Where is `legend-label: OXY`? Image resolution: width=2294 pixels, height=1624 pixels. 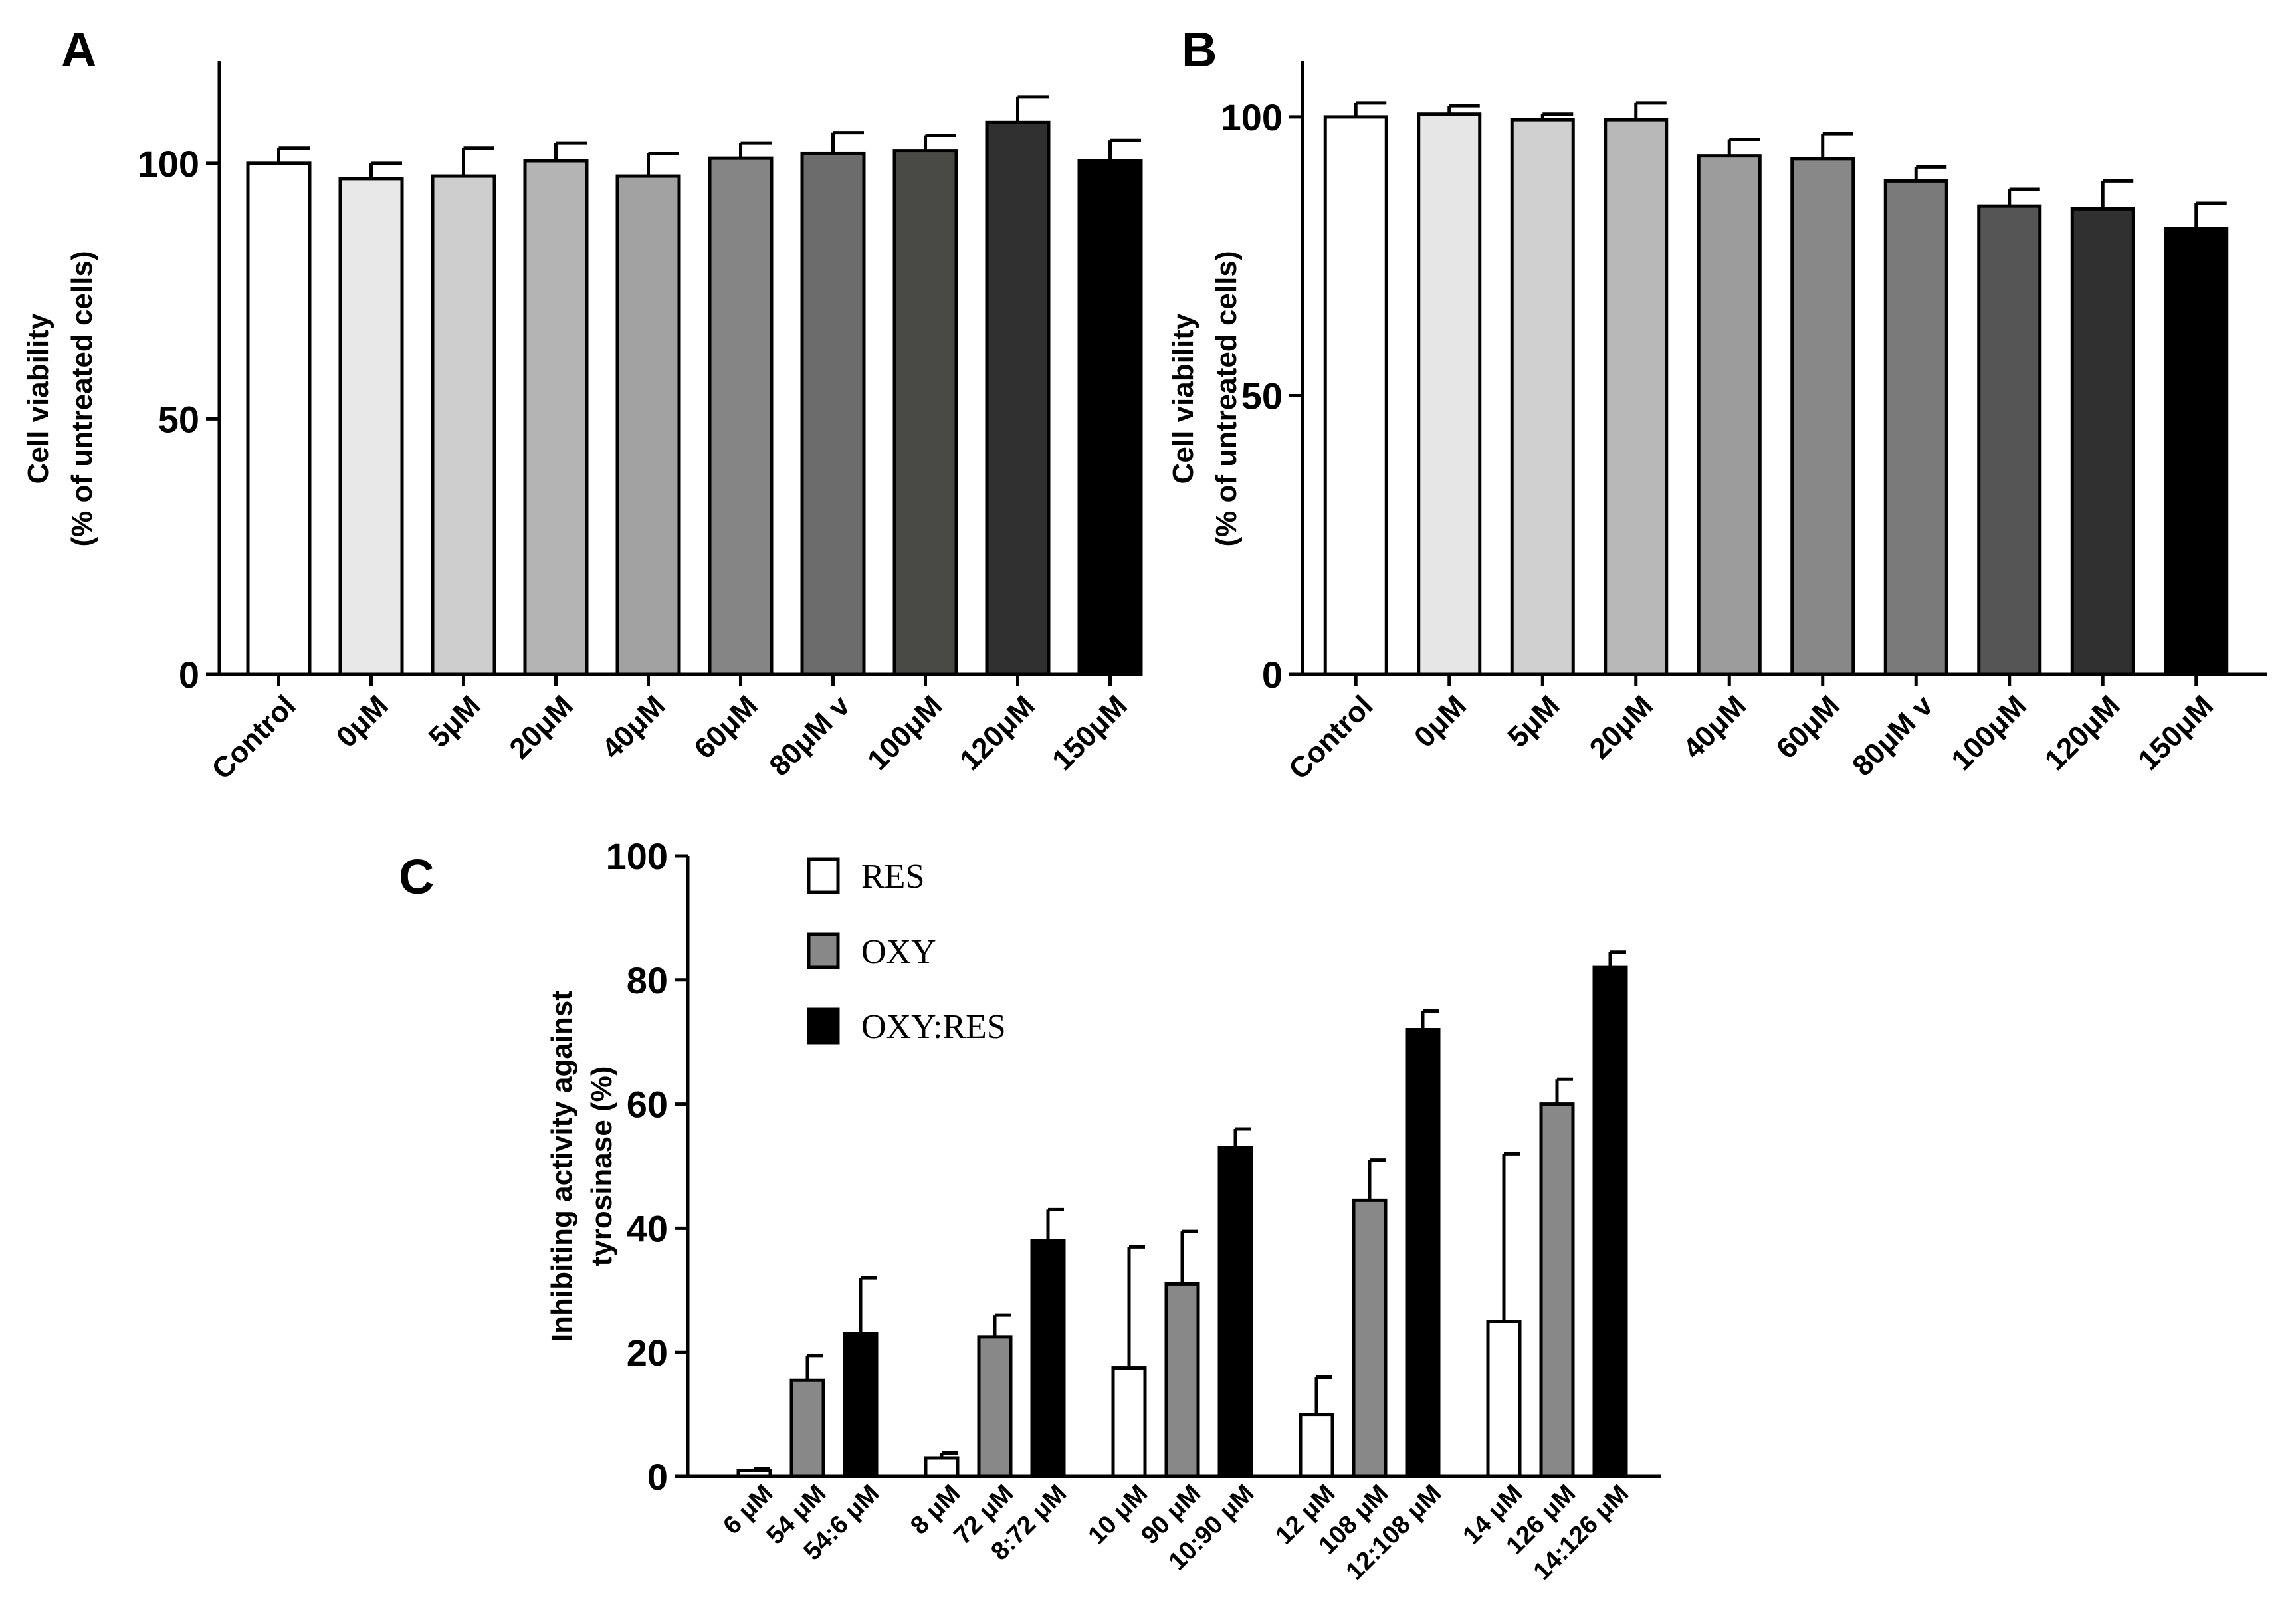
legend-label: OXY is located at coordinates (898, 952).